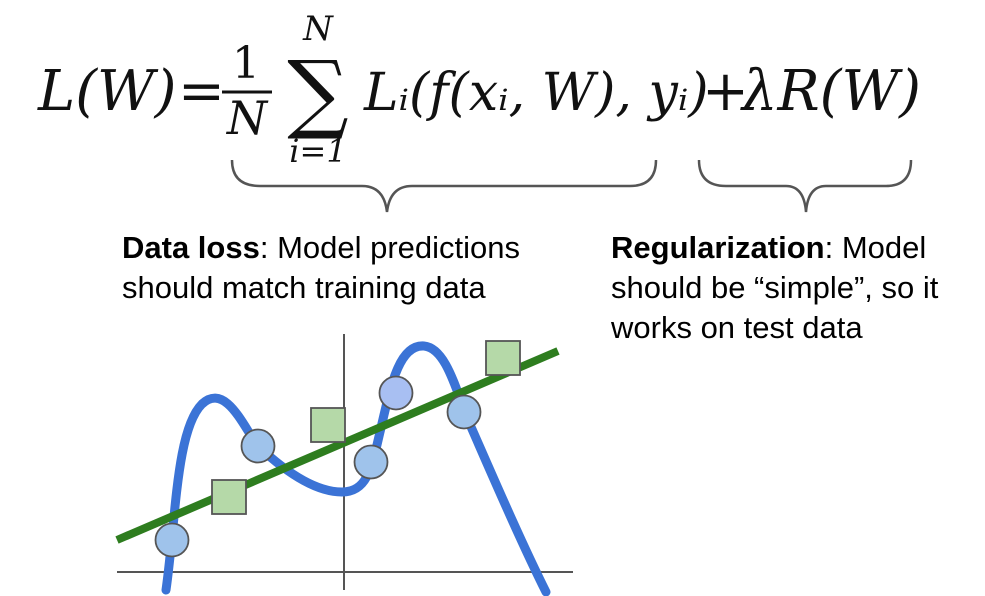 This screenshot has height=596, width=985. Describe the element at coordinates (775, 287) in the screenshot. I see `regularization-desc-2: should be “simple”, so it` at that location.